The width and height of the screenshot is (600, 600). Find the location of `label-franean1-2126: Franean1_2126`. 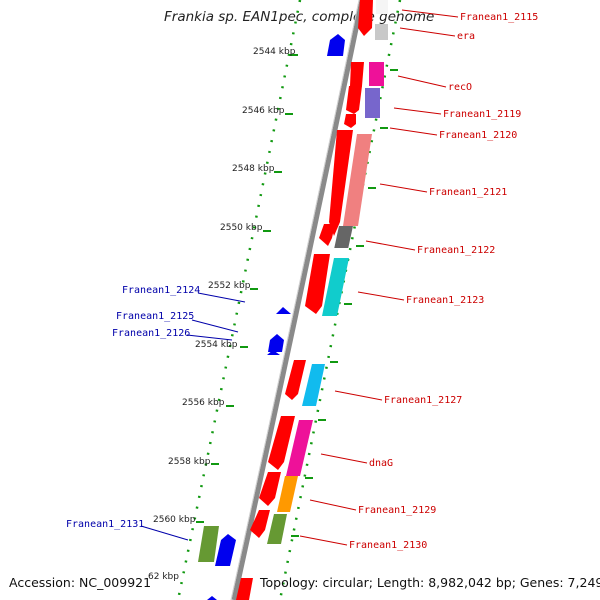

label-franean1-2126: Franean1_2126 is located at coordinates (151, 333).